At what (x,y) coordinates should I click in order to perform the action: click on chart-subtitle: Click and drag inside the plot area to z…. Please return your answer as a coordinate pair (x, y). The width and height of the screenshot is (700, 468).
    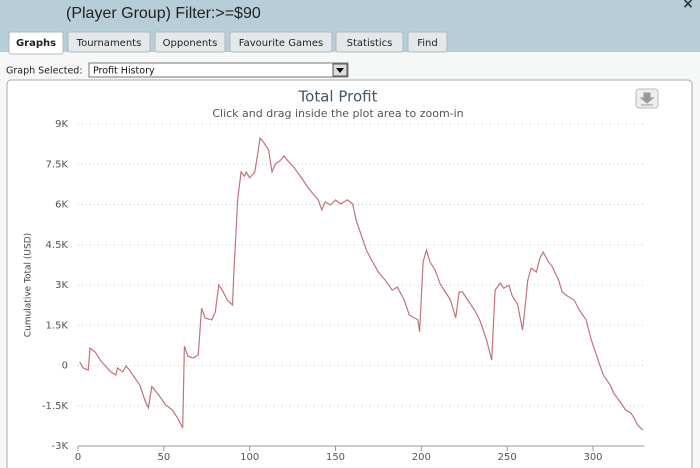
    Looking at the image, I should click on (337, 113).